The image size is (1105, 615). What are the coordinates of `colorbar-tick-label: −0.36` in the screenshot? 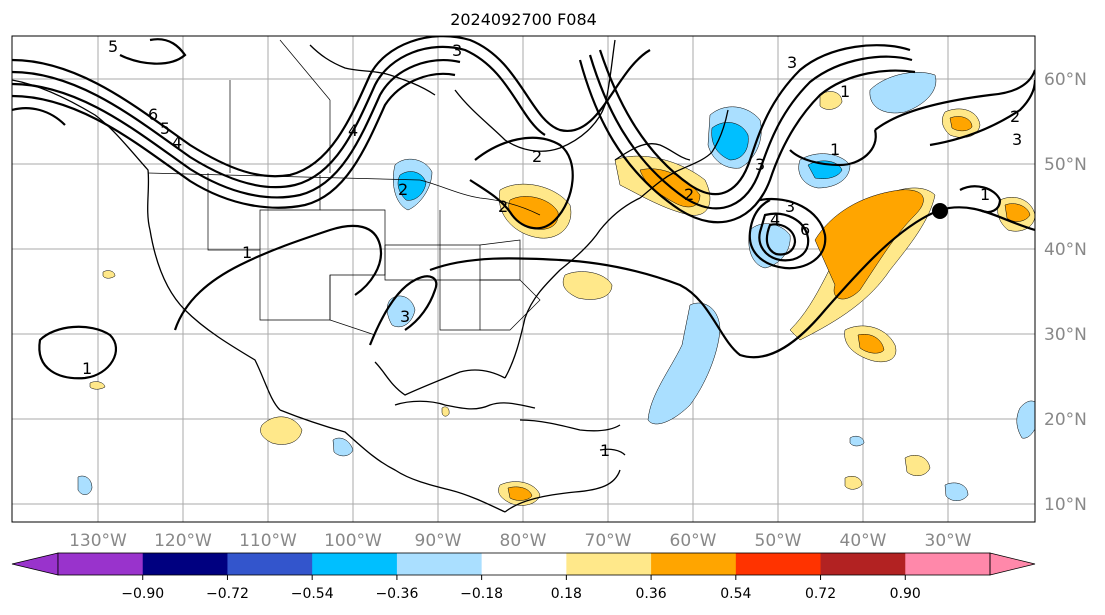 It's located at (396, 594).